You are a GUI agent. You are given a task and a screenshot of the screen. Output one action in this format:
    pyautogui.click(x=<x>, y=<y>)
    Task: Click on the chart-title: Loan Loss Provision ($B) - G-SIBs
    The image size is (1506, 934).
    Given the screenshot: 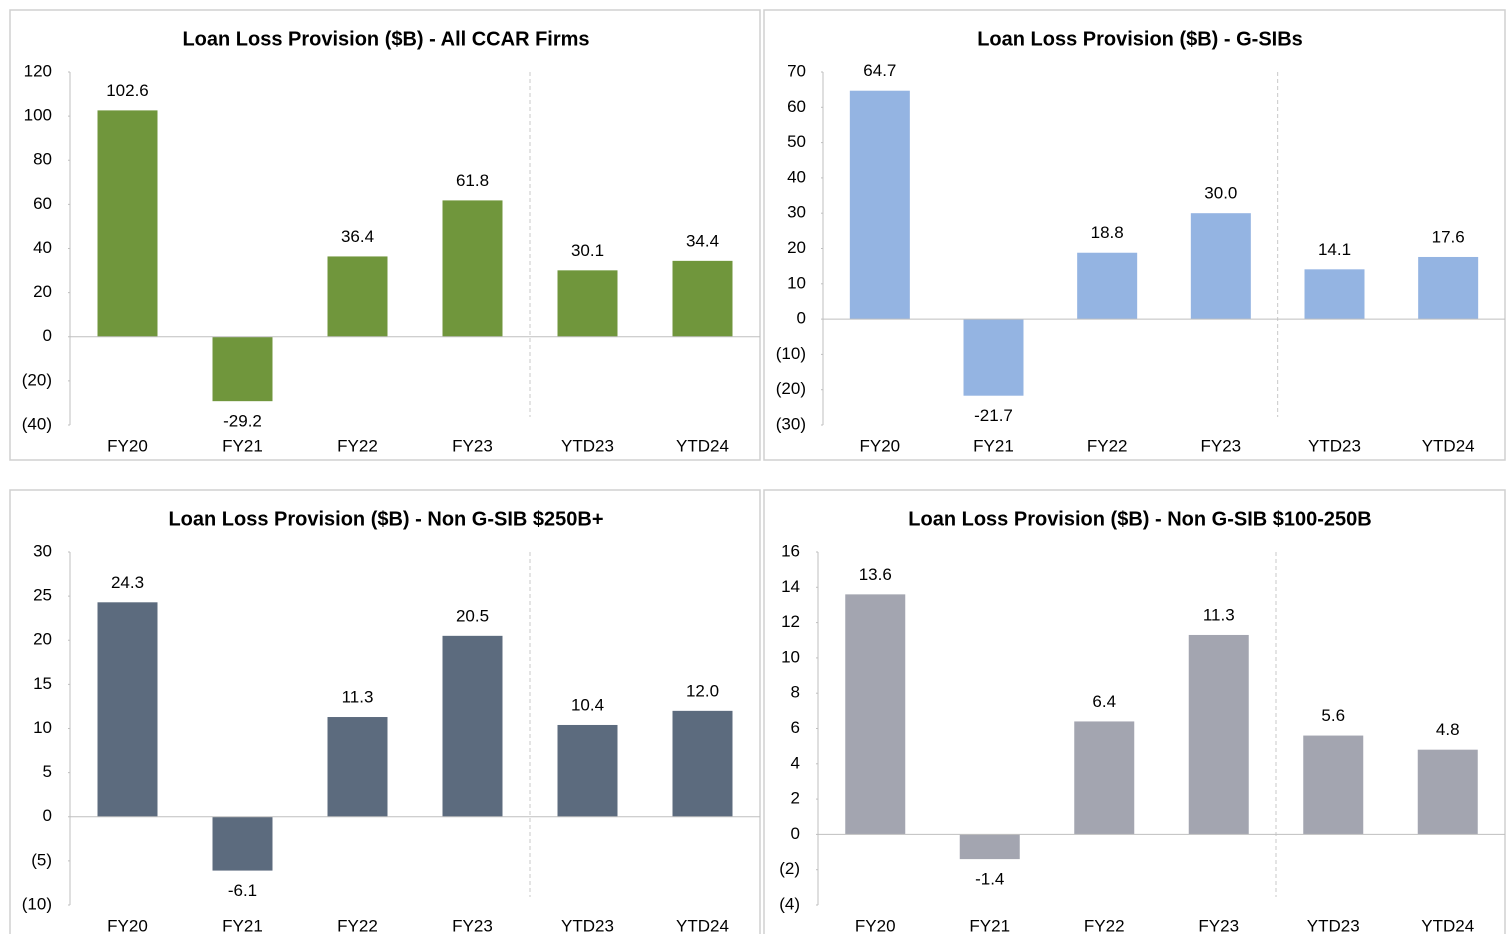 What is the action you would take?
    pyautogui.click(x=1140, y=39)
    